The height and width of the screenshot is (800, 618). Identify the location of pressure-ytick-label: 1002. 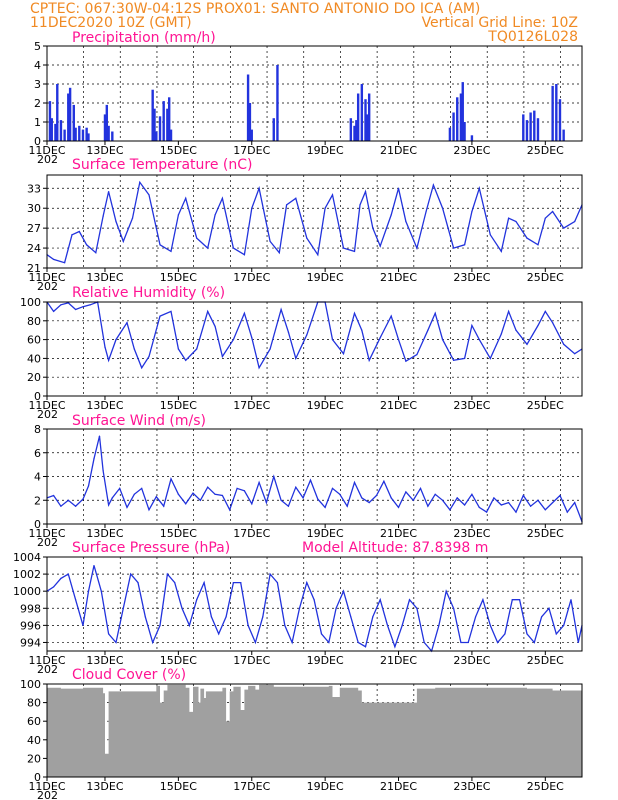
(27, 574).